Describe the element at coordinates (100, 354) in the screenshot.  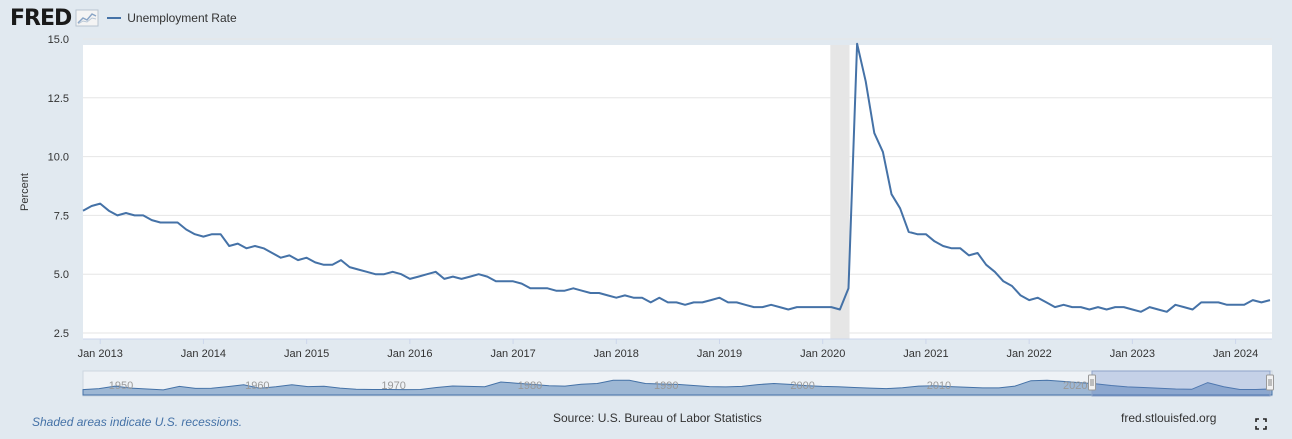
I see `x-tick-label: Jan 2013` at that location.